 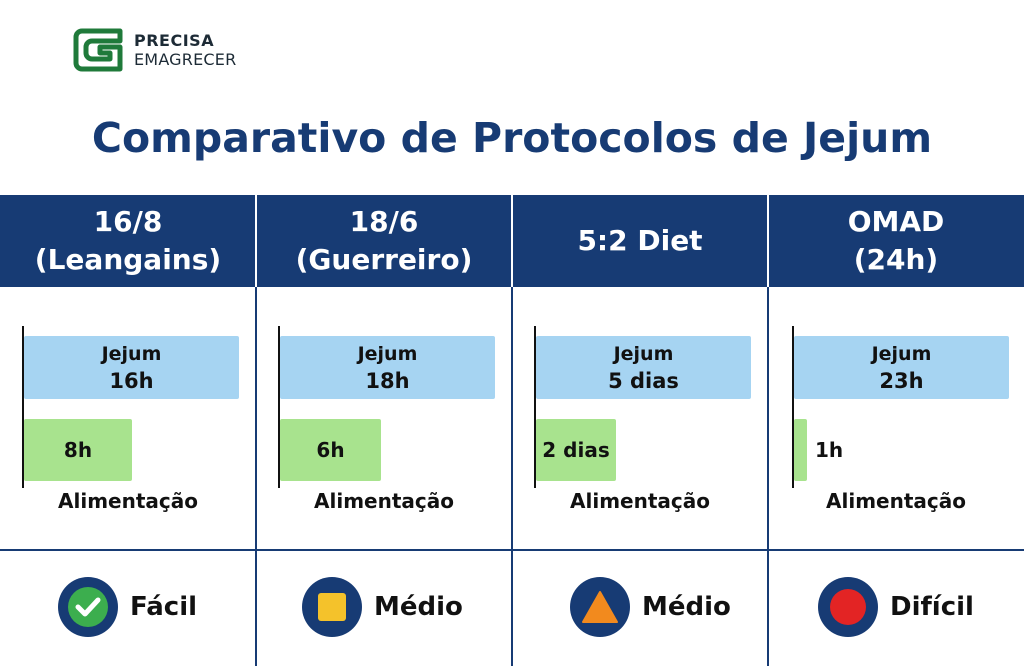 I want to click on difficulty-indicator: Difícil, so click(x=896, y=607).